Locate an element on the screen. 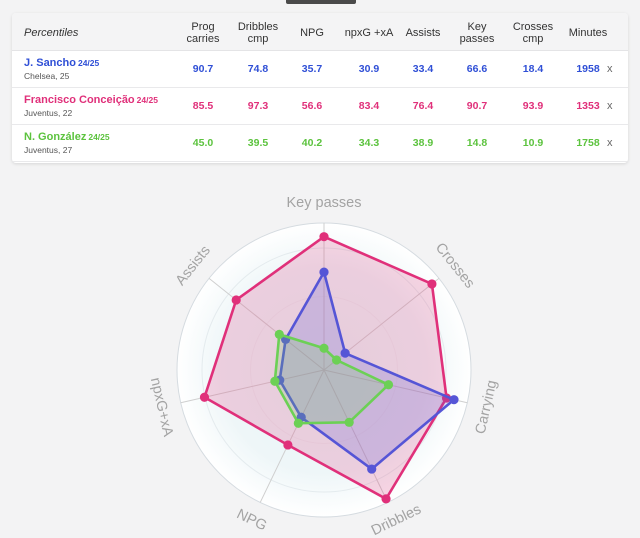 The width and height of the screenshot is (640, 538). stat-value-min: 1353 is located at coordinates (588, 106).